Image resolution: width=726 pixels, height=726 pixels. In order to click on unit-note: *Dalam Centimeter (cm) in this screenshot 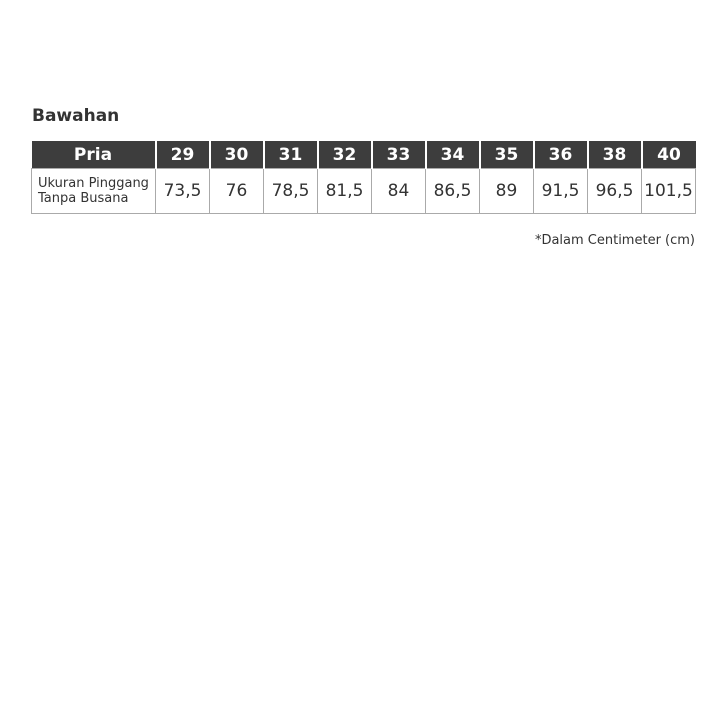, I will do `click(614, 240)`.